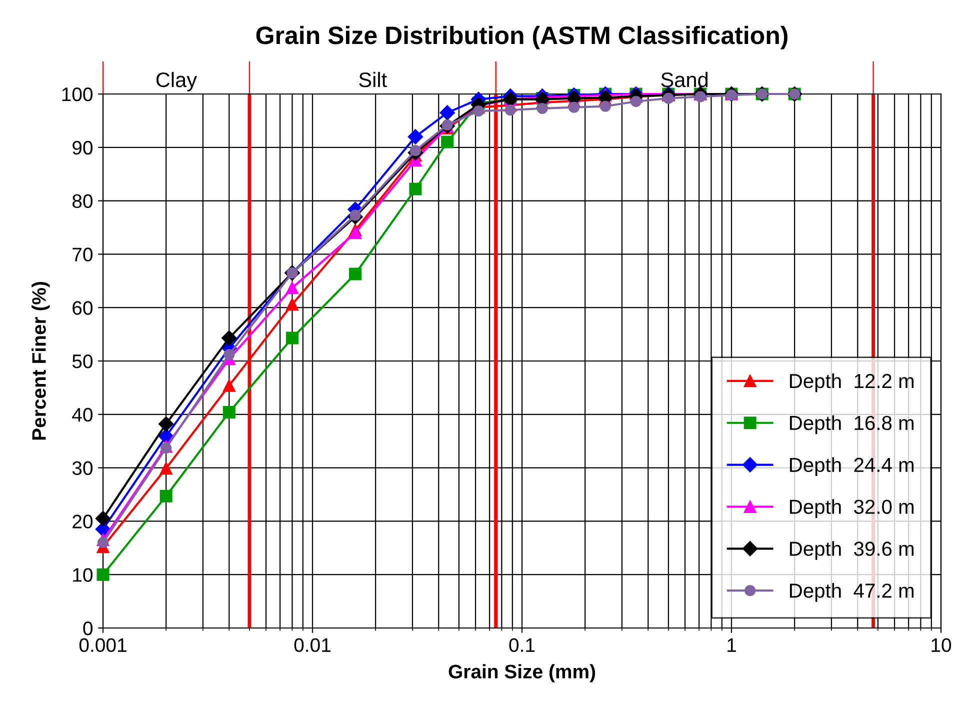 Image resolution: width=970 pixels, height=710 pixels. Describe the element at coordinates (77, 94) in the screenshot. I see `y-tick-label: 100` at that location.